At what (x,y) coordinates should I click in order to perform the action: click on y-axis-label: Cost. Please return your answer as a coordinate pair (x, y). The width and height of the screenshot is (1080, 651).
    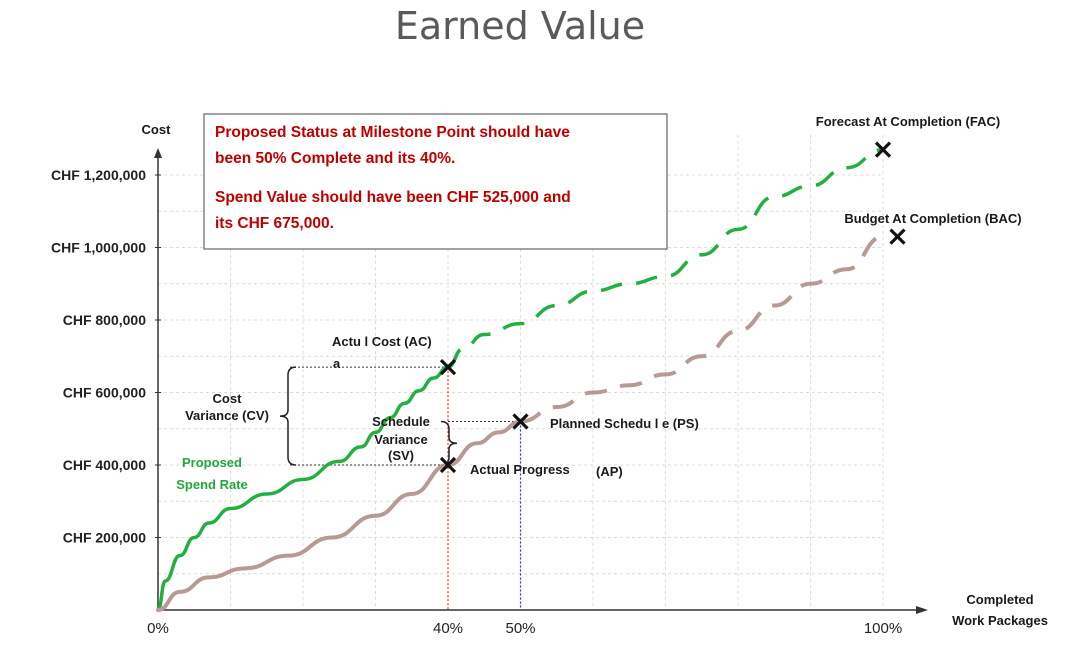
    Looking at the image, I should click on (157, 129).